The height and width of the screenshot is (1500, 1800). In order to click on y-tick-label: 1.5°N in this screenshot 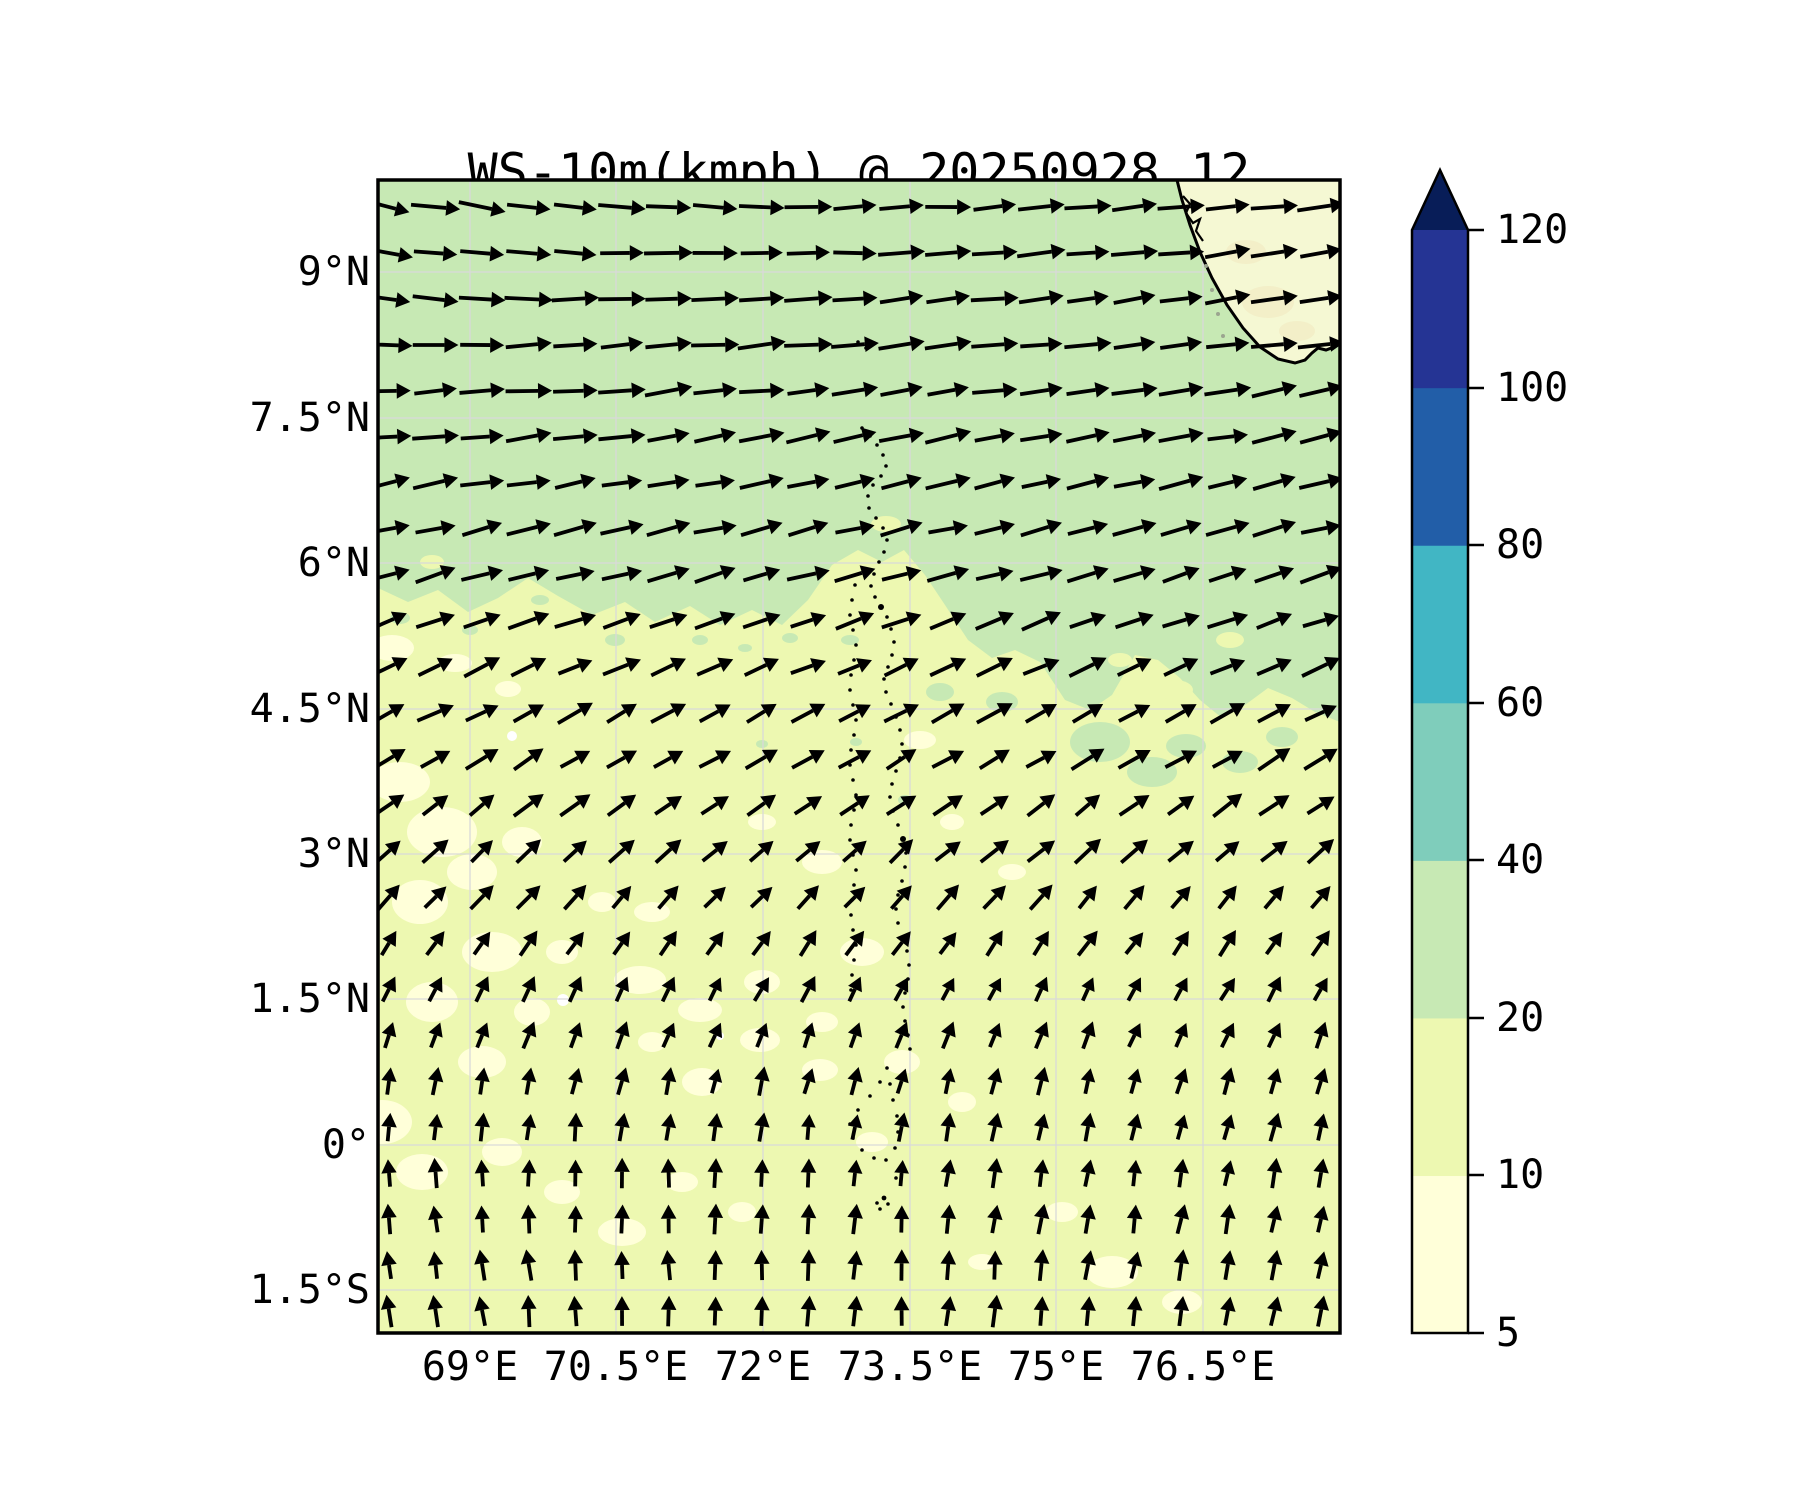, I will do `click(309, 999)`.